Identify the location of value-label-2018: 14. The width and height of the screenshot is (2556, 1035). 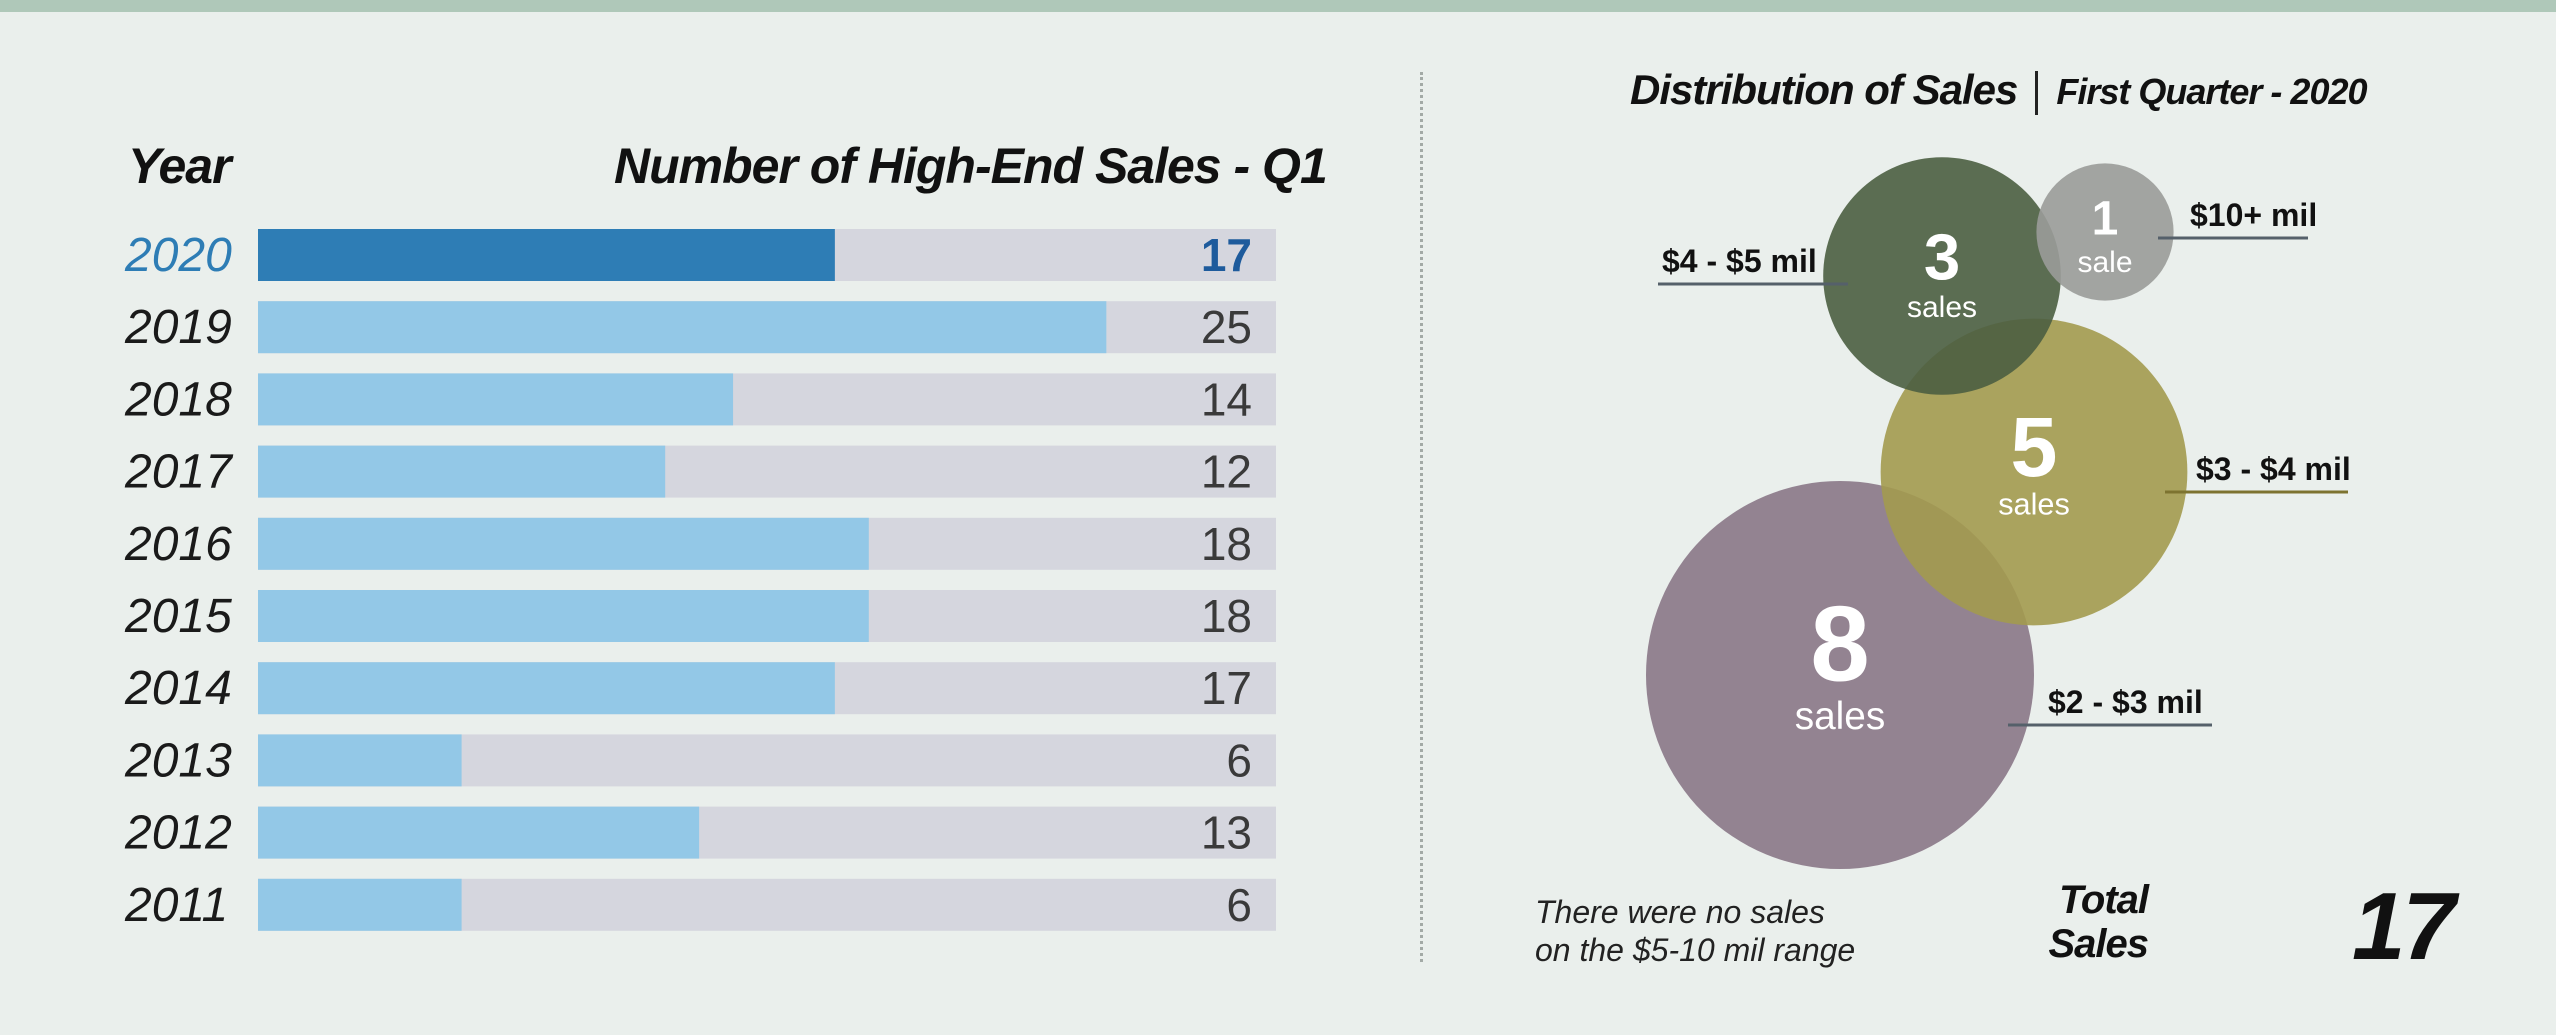
(1226, 399).